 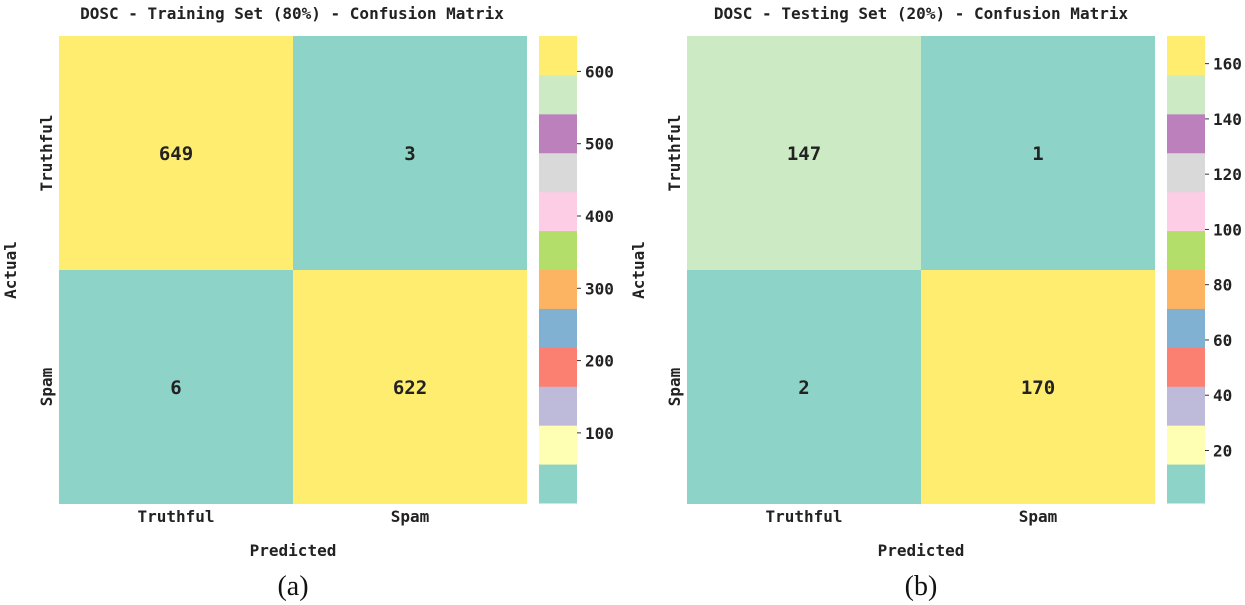 I want to click on colorbar-tick-label: 40, so click(x=1222, y=395).